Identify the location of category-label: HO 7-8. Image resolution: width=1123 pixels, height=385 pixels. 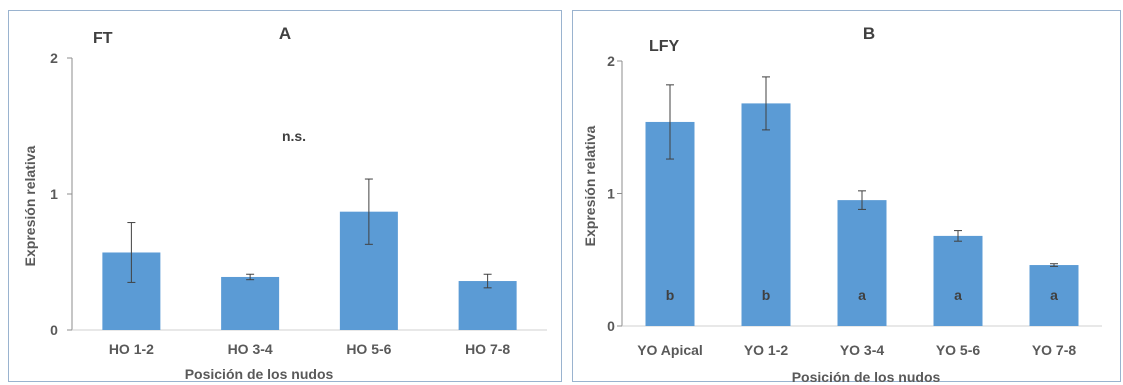
(487, 349).